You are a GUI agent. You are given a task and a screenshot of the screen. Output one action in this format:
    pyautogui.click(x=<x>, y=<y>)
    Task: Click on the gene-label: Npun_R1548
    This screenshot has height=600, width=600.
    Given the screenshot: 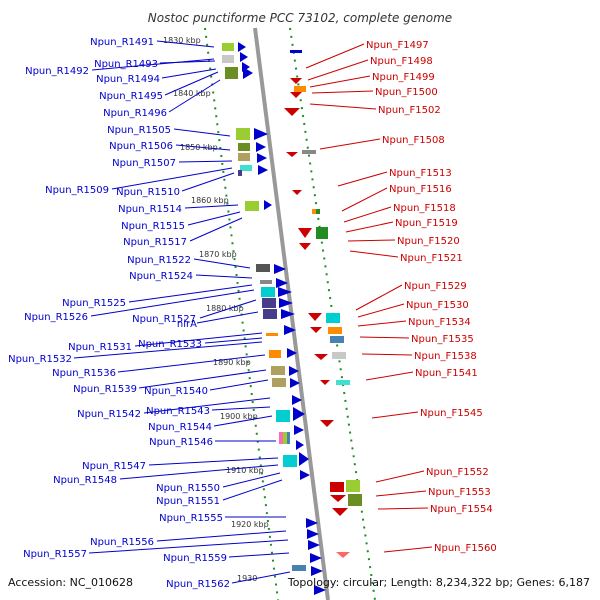 What is the action you would take?
    pyautogui.click(x=85, y=480)
    